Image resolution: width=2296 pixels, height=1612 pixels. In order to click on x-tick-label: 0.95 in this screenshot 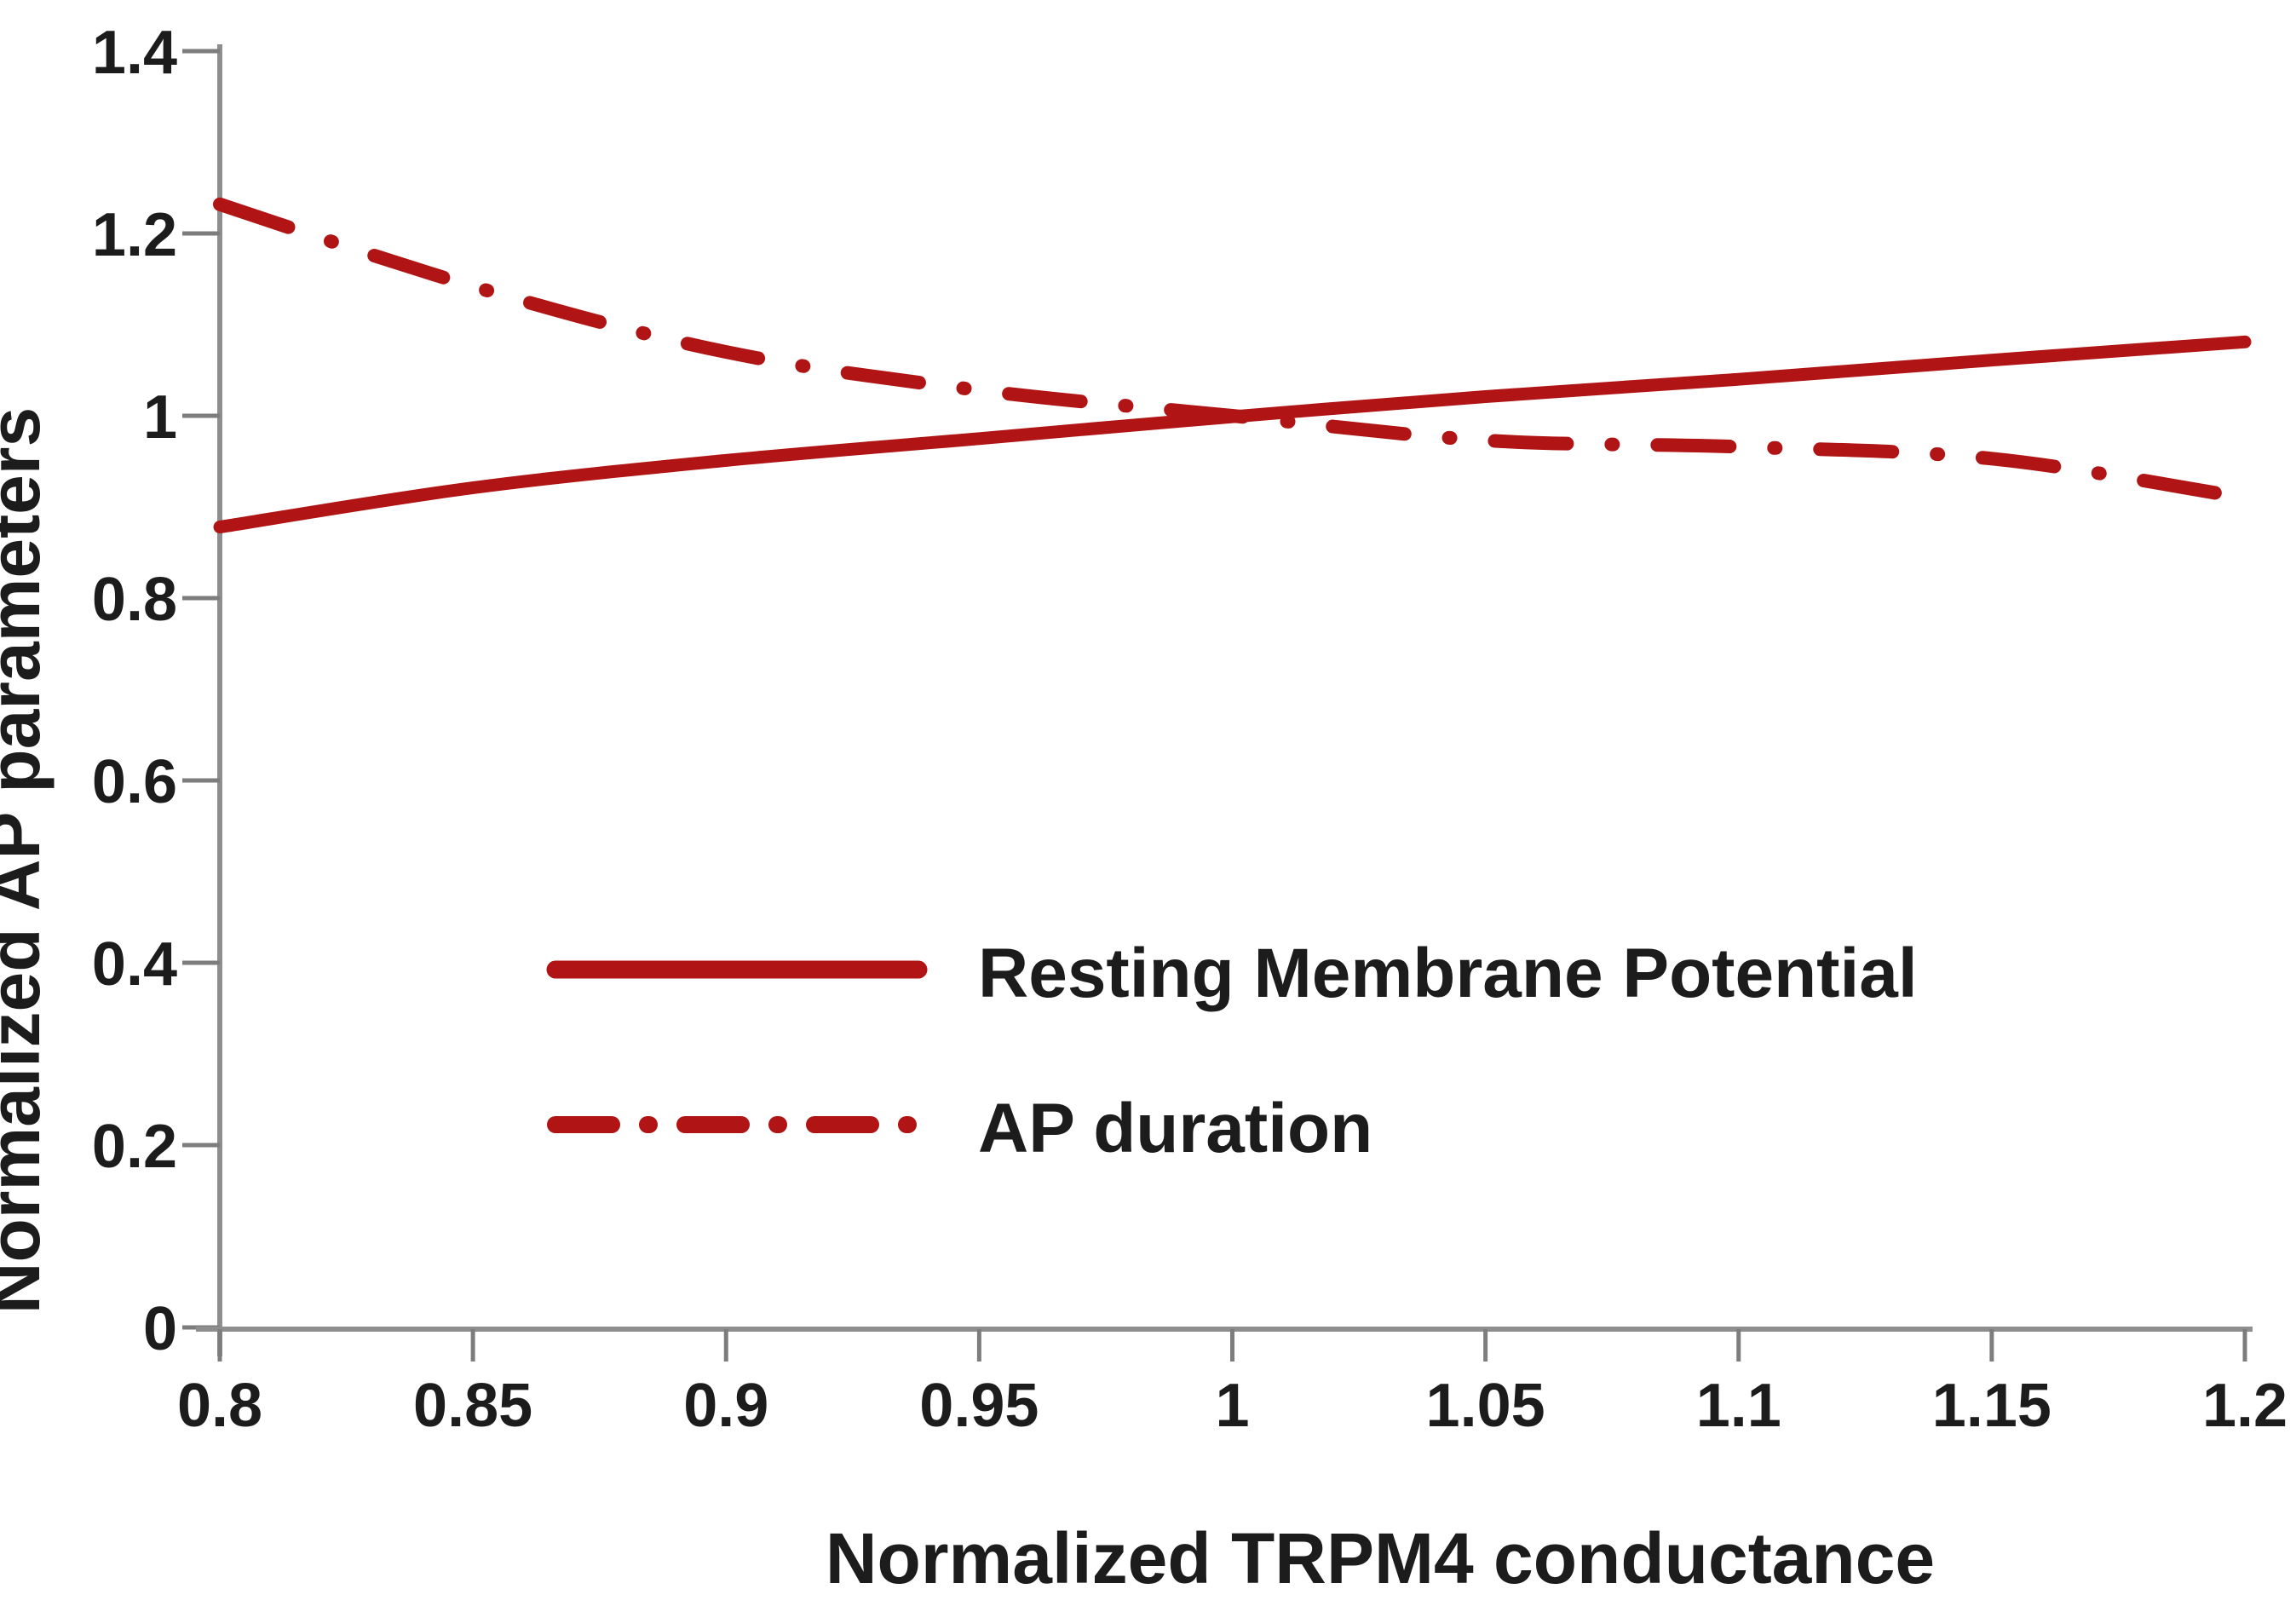, I will do `click(979, 1406)`.